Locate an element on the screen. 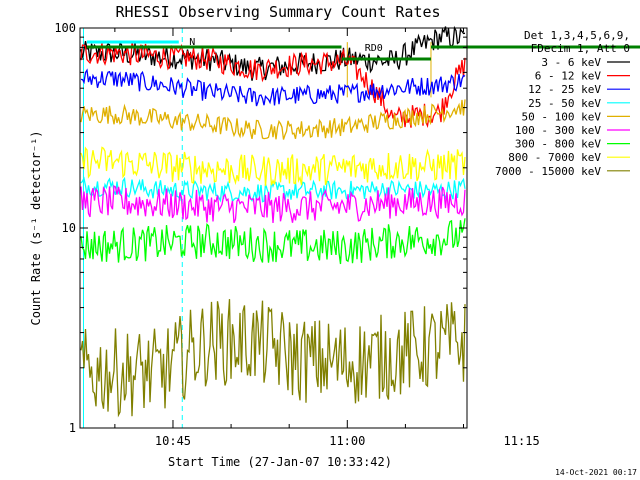  annotation-rd0: RD0 is located at coordinates (374, 48).